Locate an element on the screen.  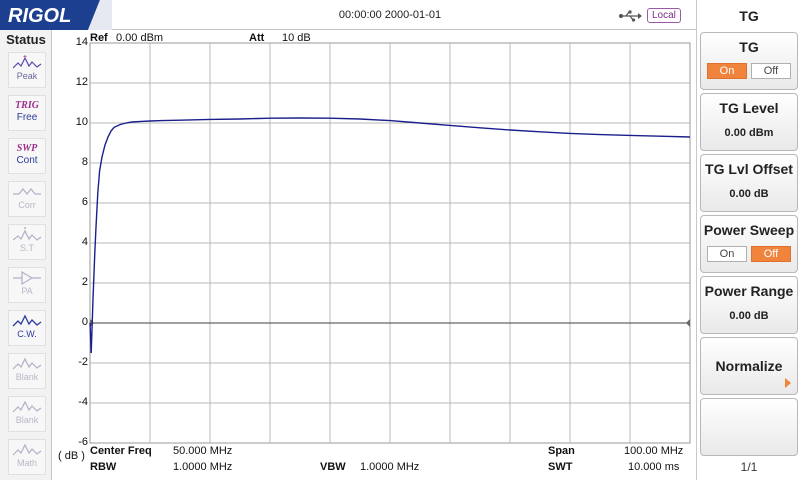
y-tick-label: -2 is located at coordinates (83, 362).